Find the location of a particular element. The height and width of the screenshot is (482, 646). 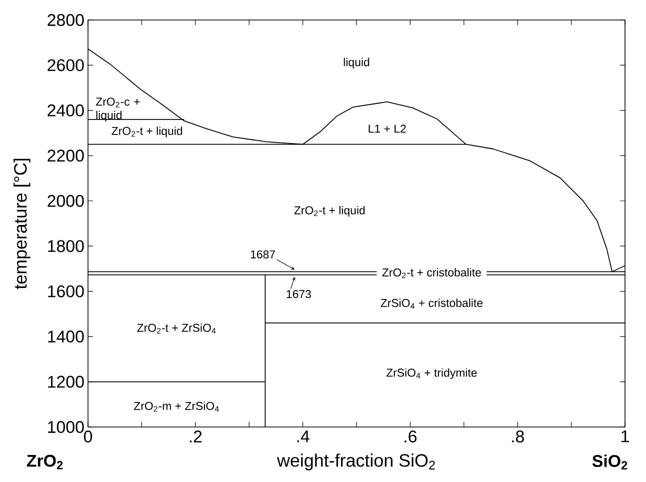

annotation: ZrO$_{2}$-c + liquid is located at coordinates (118, 110).